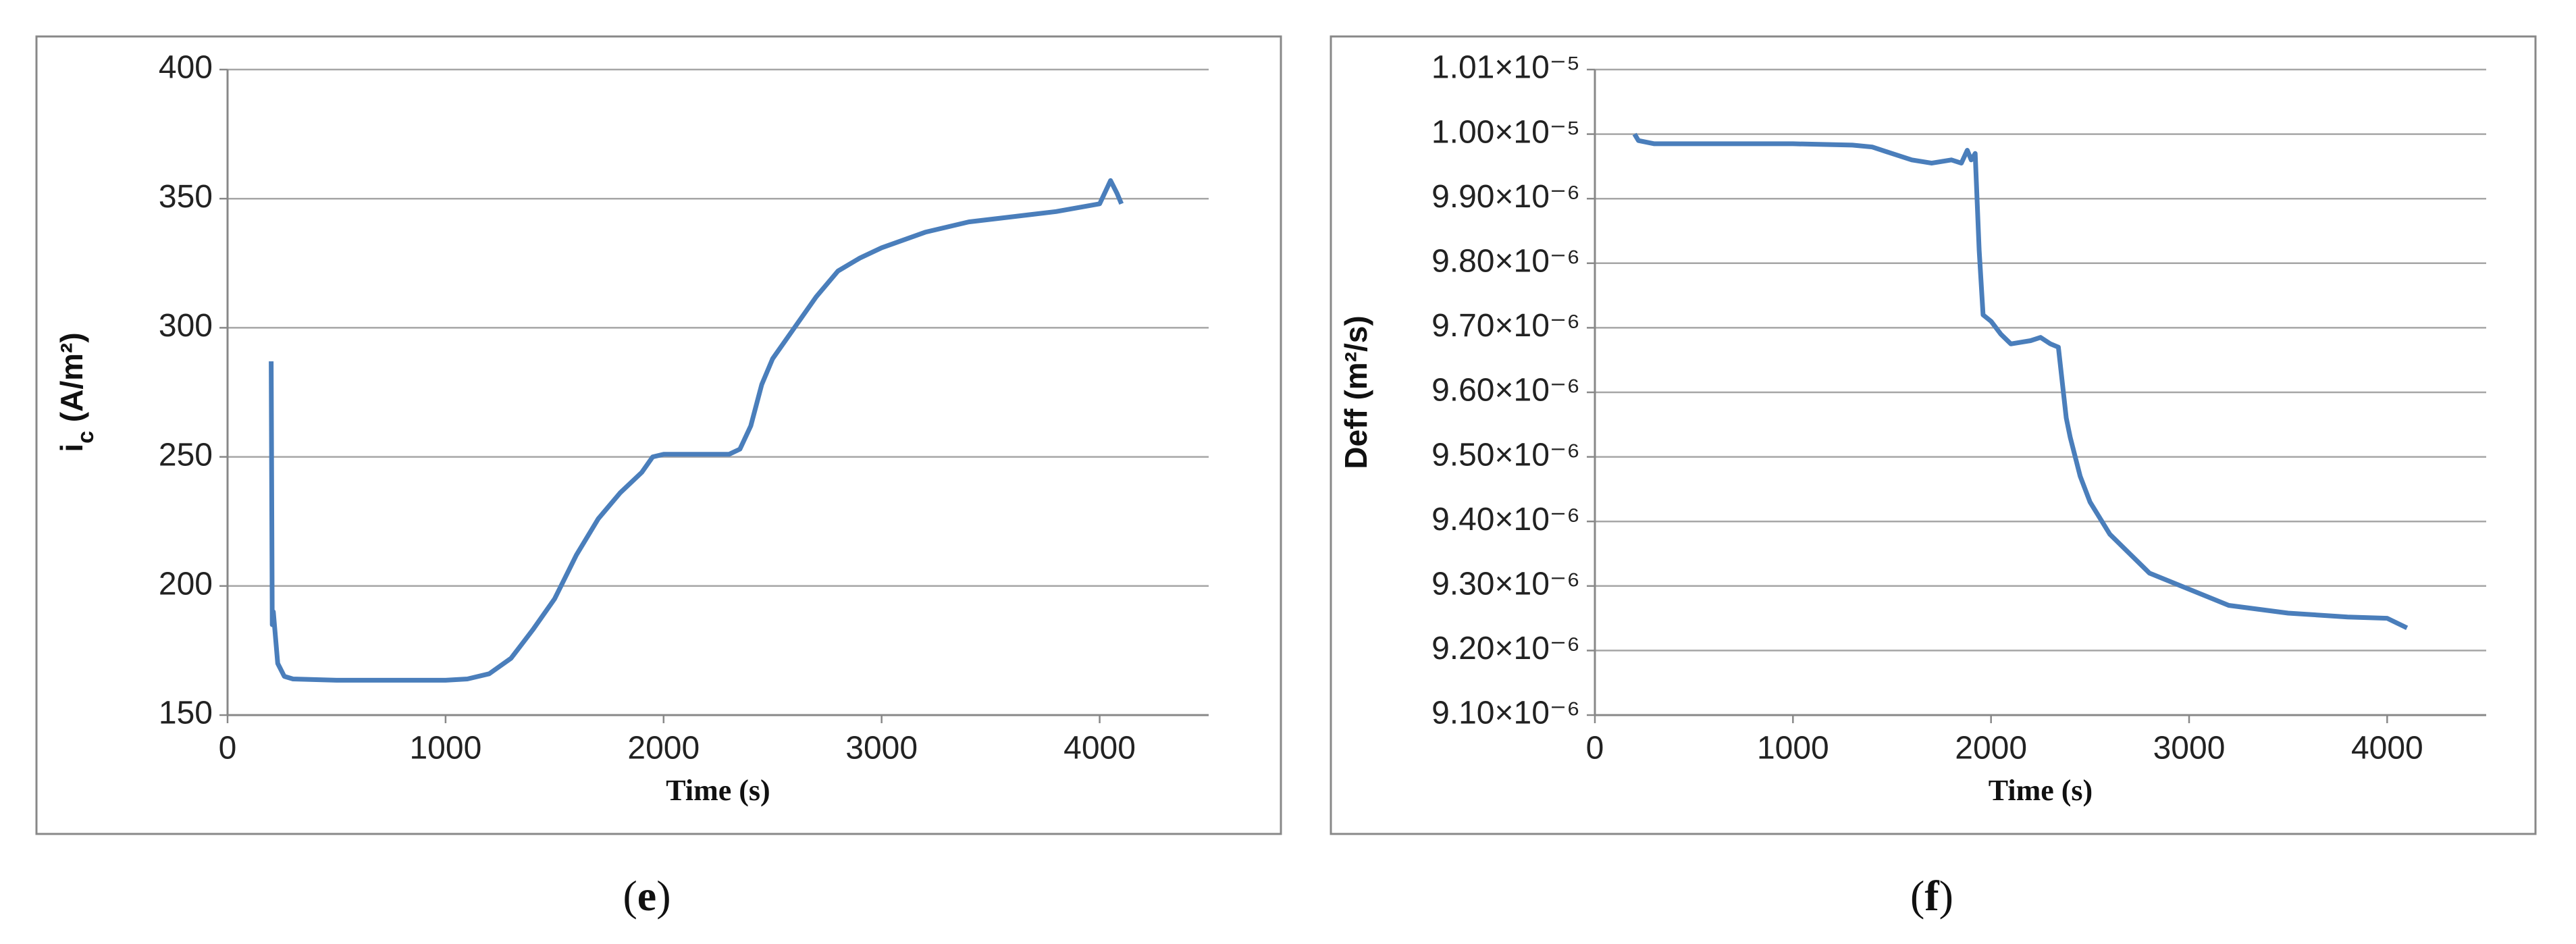  What do you see at coordinates (186, 584) in the screenshot?
I see `y-tick-label: 200` at bounding box center [186, 584].